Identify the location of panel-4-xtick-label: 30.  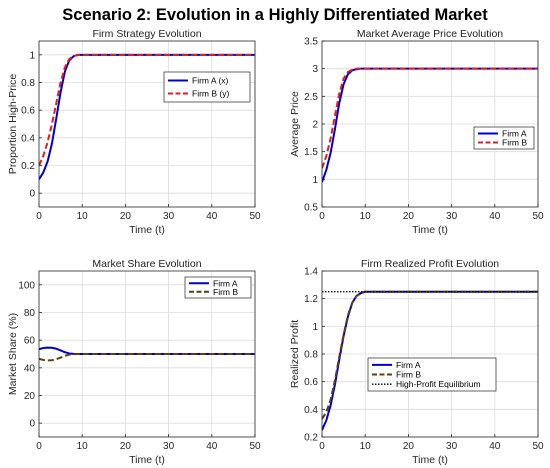
(452, 446).